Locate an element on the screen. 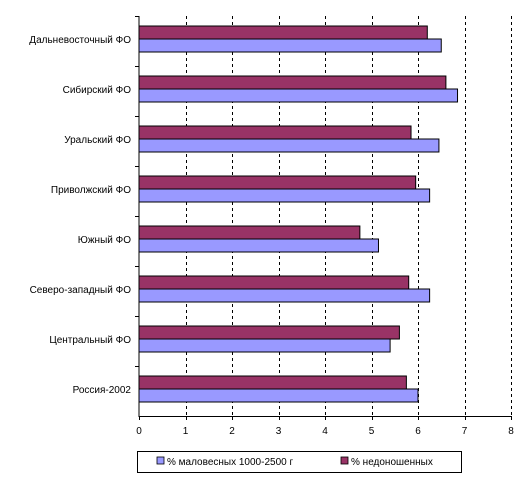  legend-label-low-weight: % маловесных 1000-2500 г is located at coordinates (230, 462).